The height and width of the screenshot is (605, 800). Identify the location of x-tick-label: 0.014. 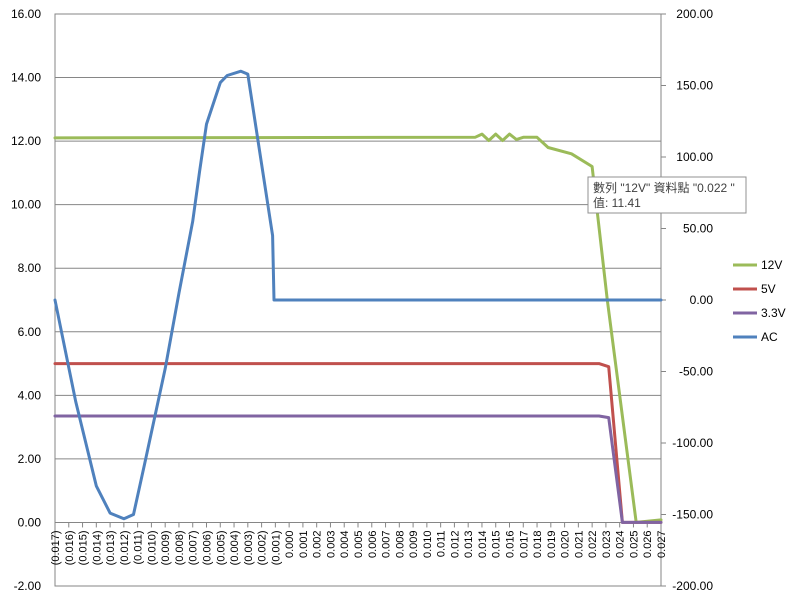
(483, 544).